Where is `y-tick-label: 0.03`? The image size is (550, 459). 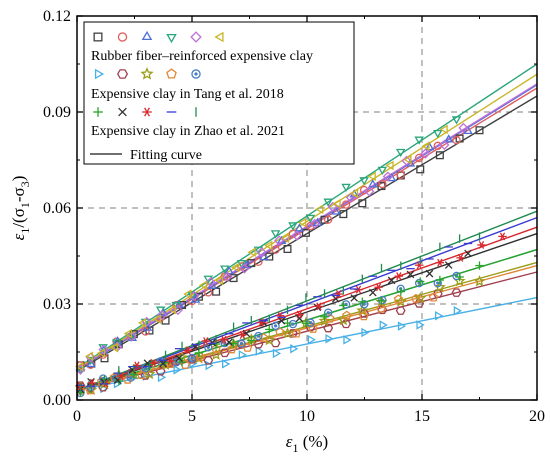
y-tick-label: 0.03 is located at coordinates (57, 304).